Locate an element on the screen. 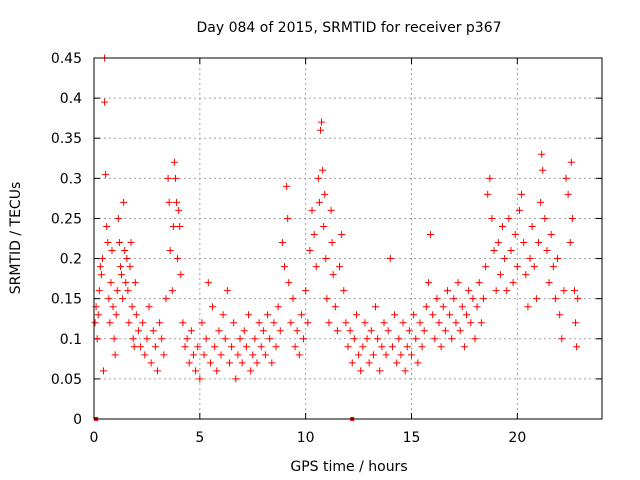  y-tick-labels: 0 0.05 0.1 0.15 0.2 0.25 0.3 0.35 0.4 0.45 is located at coordinates (66, 239).